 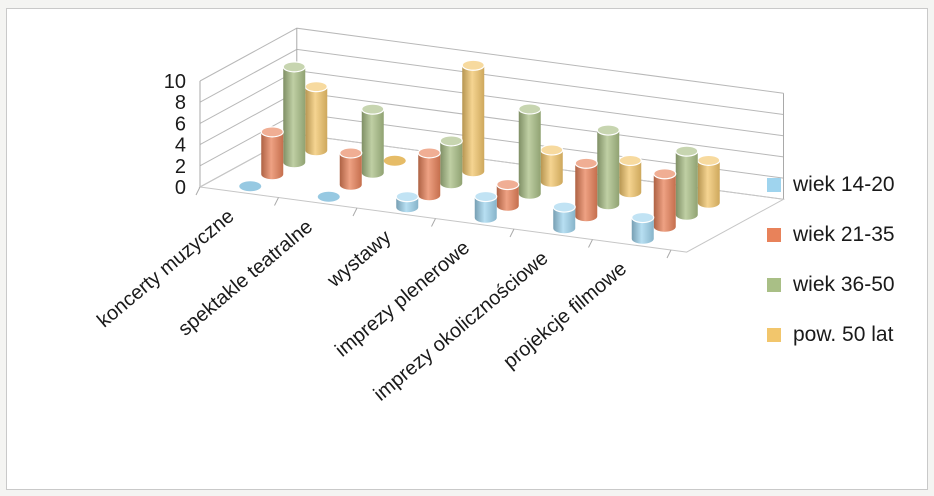 I want to click on bar-wiek-36-50-koncerty-muzyczne, so click(x=294, y=114).